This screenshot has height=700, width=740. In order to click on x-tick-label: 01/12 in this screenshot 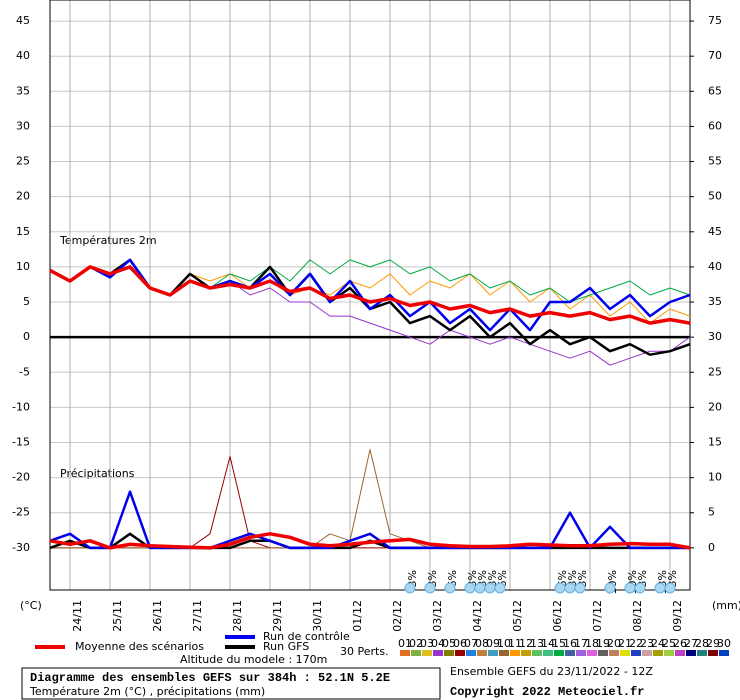, I will do `click(357, 616)`.